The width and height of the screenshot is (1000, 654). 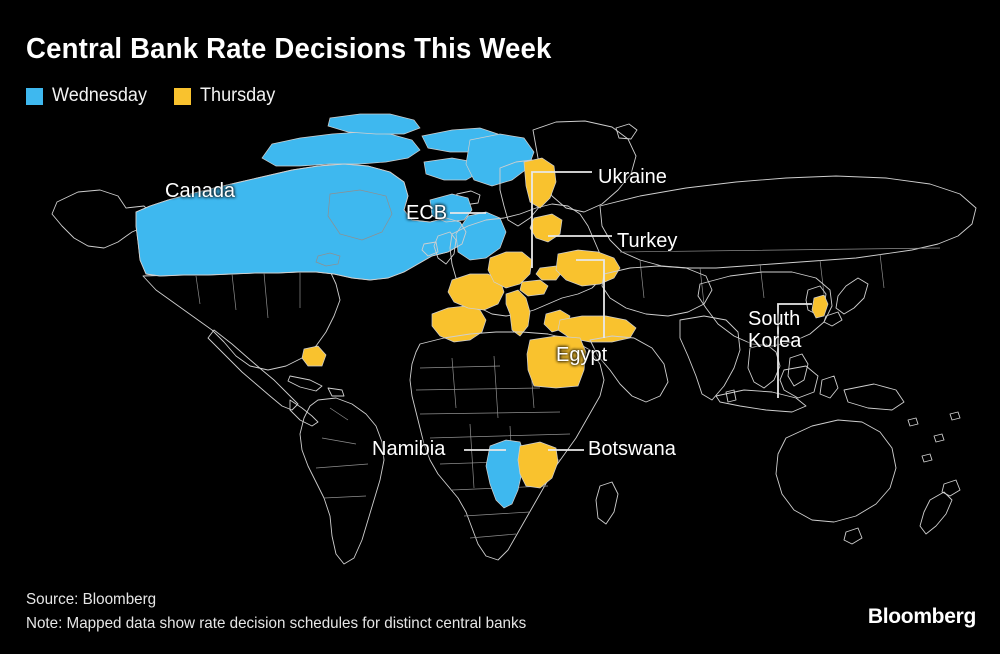 I want to click on region-ukraine-fill, so click(x=588, y=268).